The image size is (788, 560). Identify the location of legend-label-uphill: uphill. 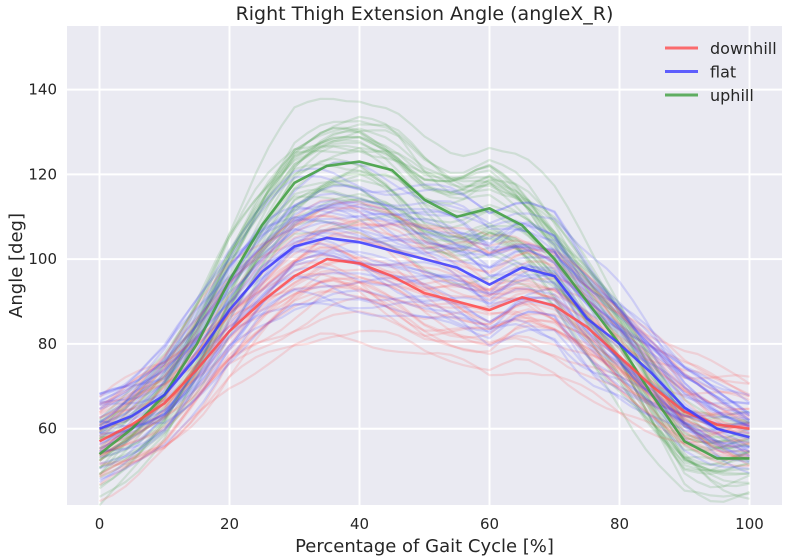
(732, 95).